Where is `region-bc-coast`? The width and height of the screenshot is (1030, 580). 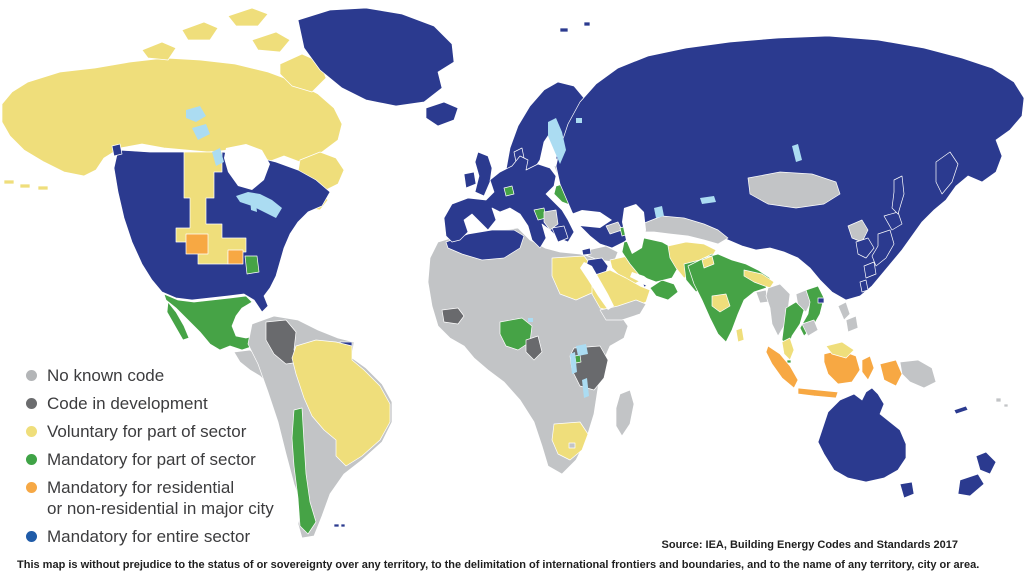
region-bc-coast is located at coordinates (117, 150).